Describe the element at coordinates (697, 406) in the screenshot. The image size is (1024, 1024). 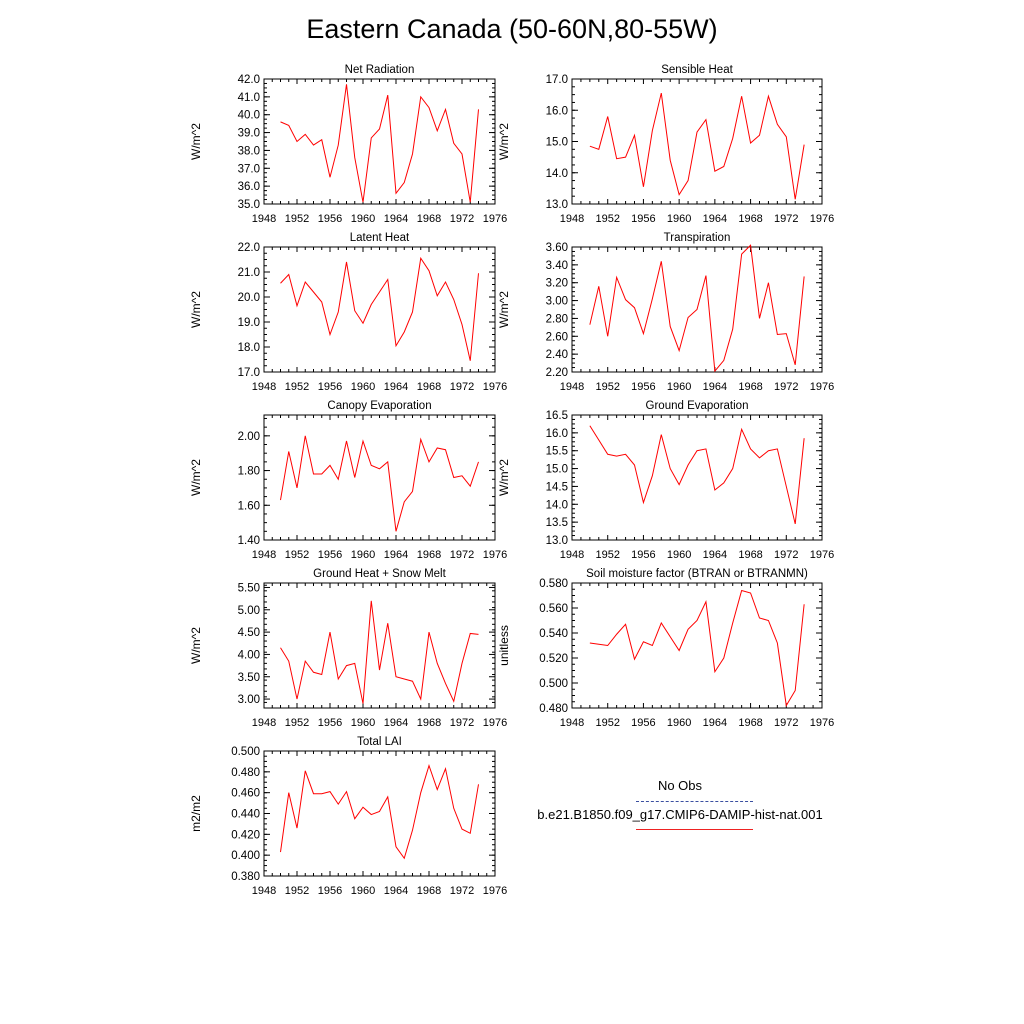
I see `panel-title: Ground Evaporation` at that location.